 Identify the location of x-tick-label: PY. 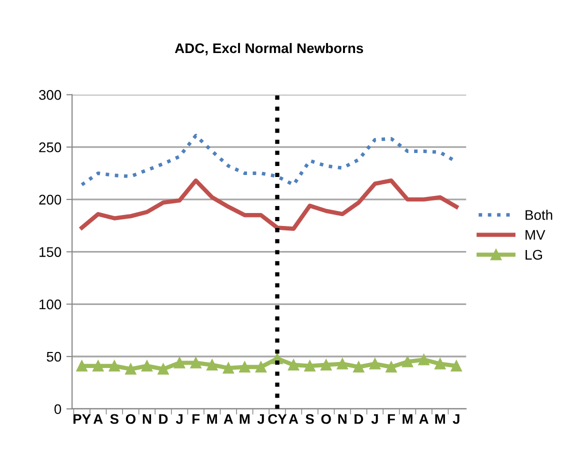
(82, 419).